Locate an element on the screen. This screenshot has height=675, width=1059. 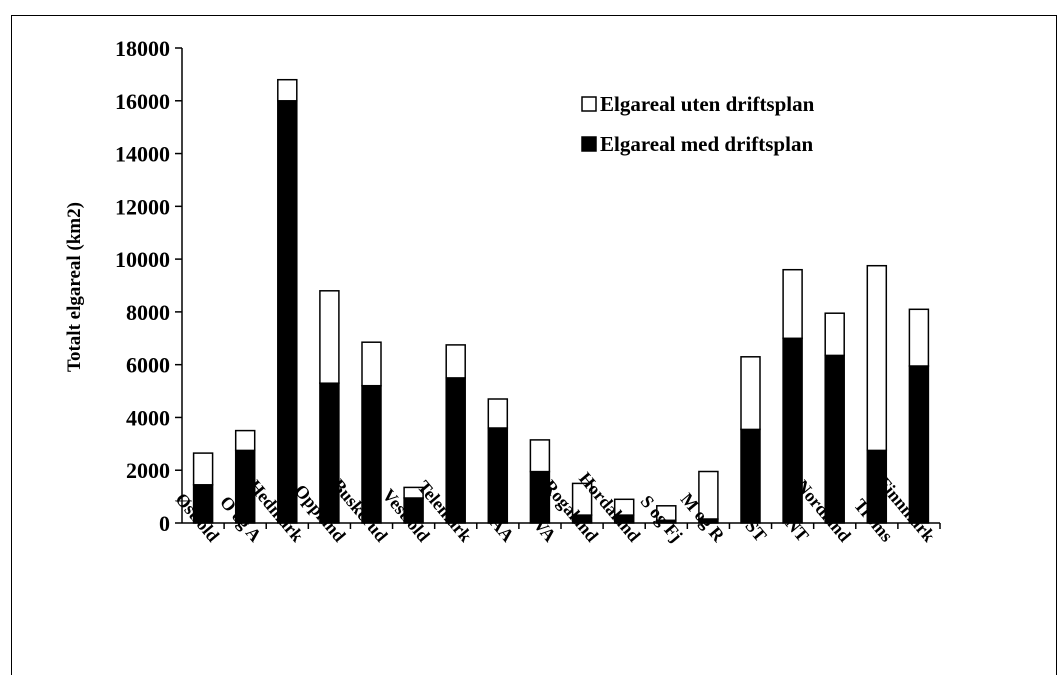
y-tick-label: 12000 is located at coordinates (142, 206).